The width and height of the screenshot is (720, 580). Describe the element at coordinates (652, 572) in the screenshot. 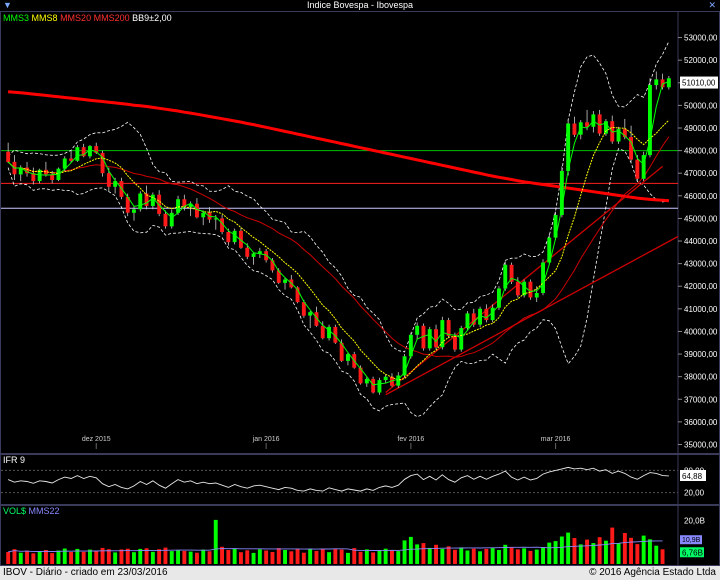

I see `footer-right: © 2016 Agência Estado Ltda` at that location.